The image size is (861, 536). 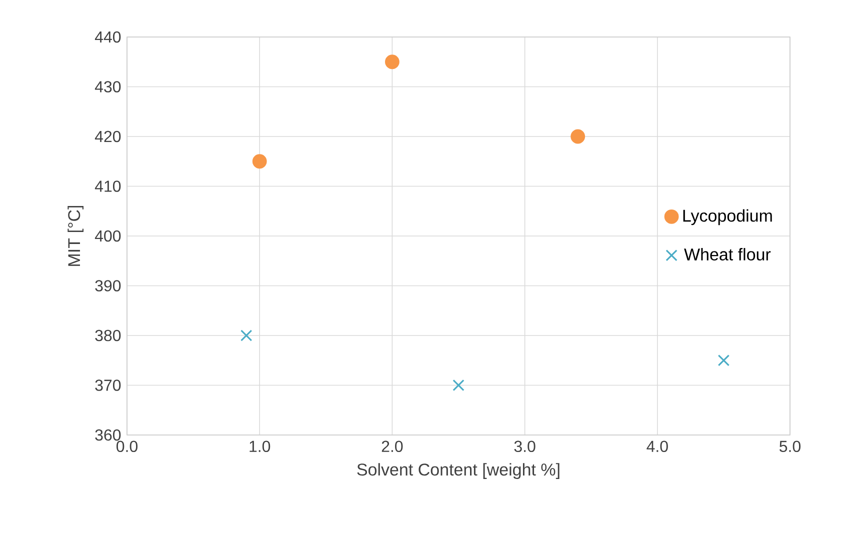 What do you see at coordinates (107, 86) in the screenshot?
I see `y-tick-label: 430` at bounding box center [107, 86].